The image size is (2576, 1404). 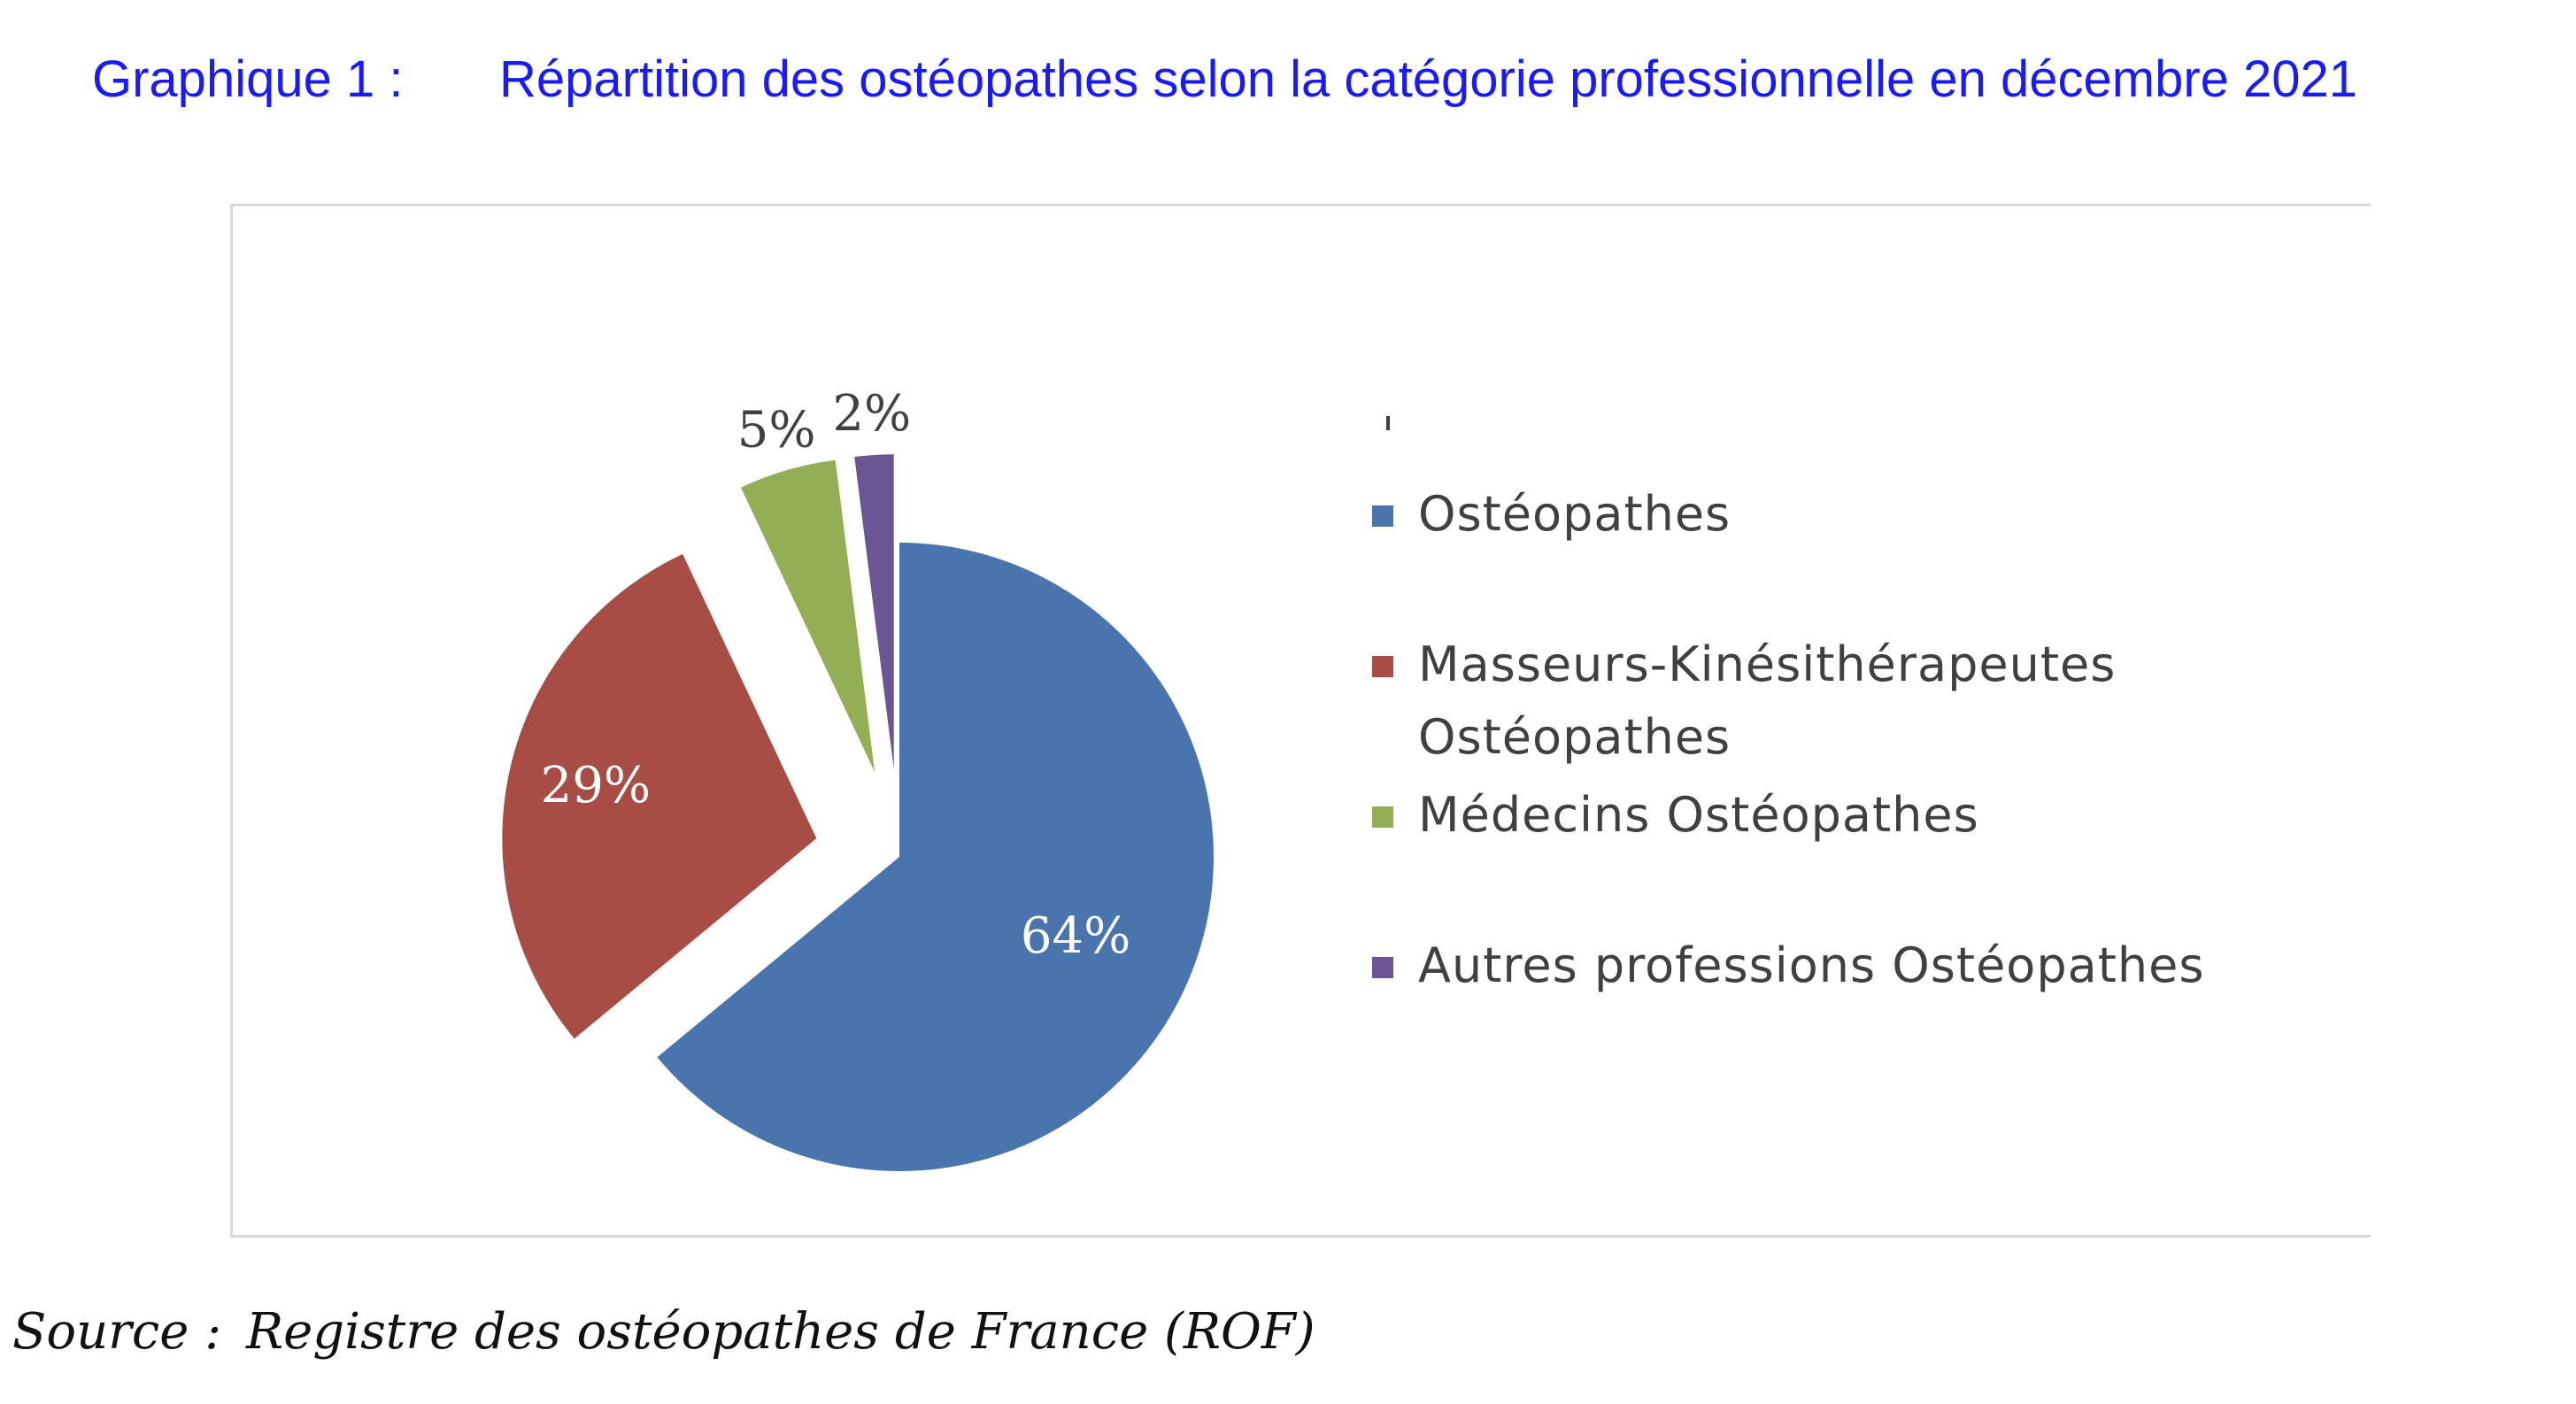 I want to click on source-text: Registre des ostéopathes de France (ROF), so click(x=780, y=1332).